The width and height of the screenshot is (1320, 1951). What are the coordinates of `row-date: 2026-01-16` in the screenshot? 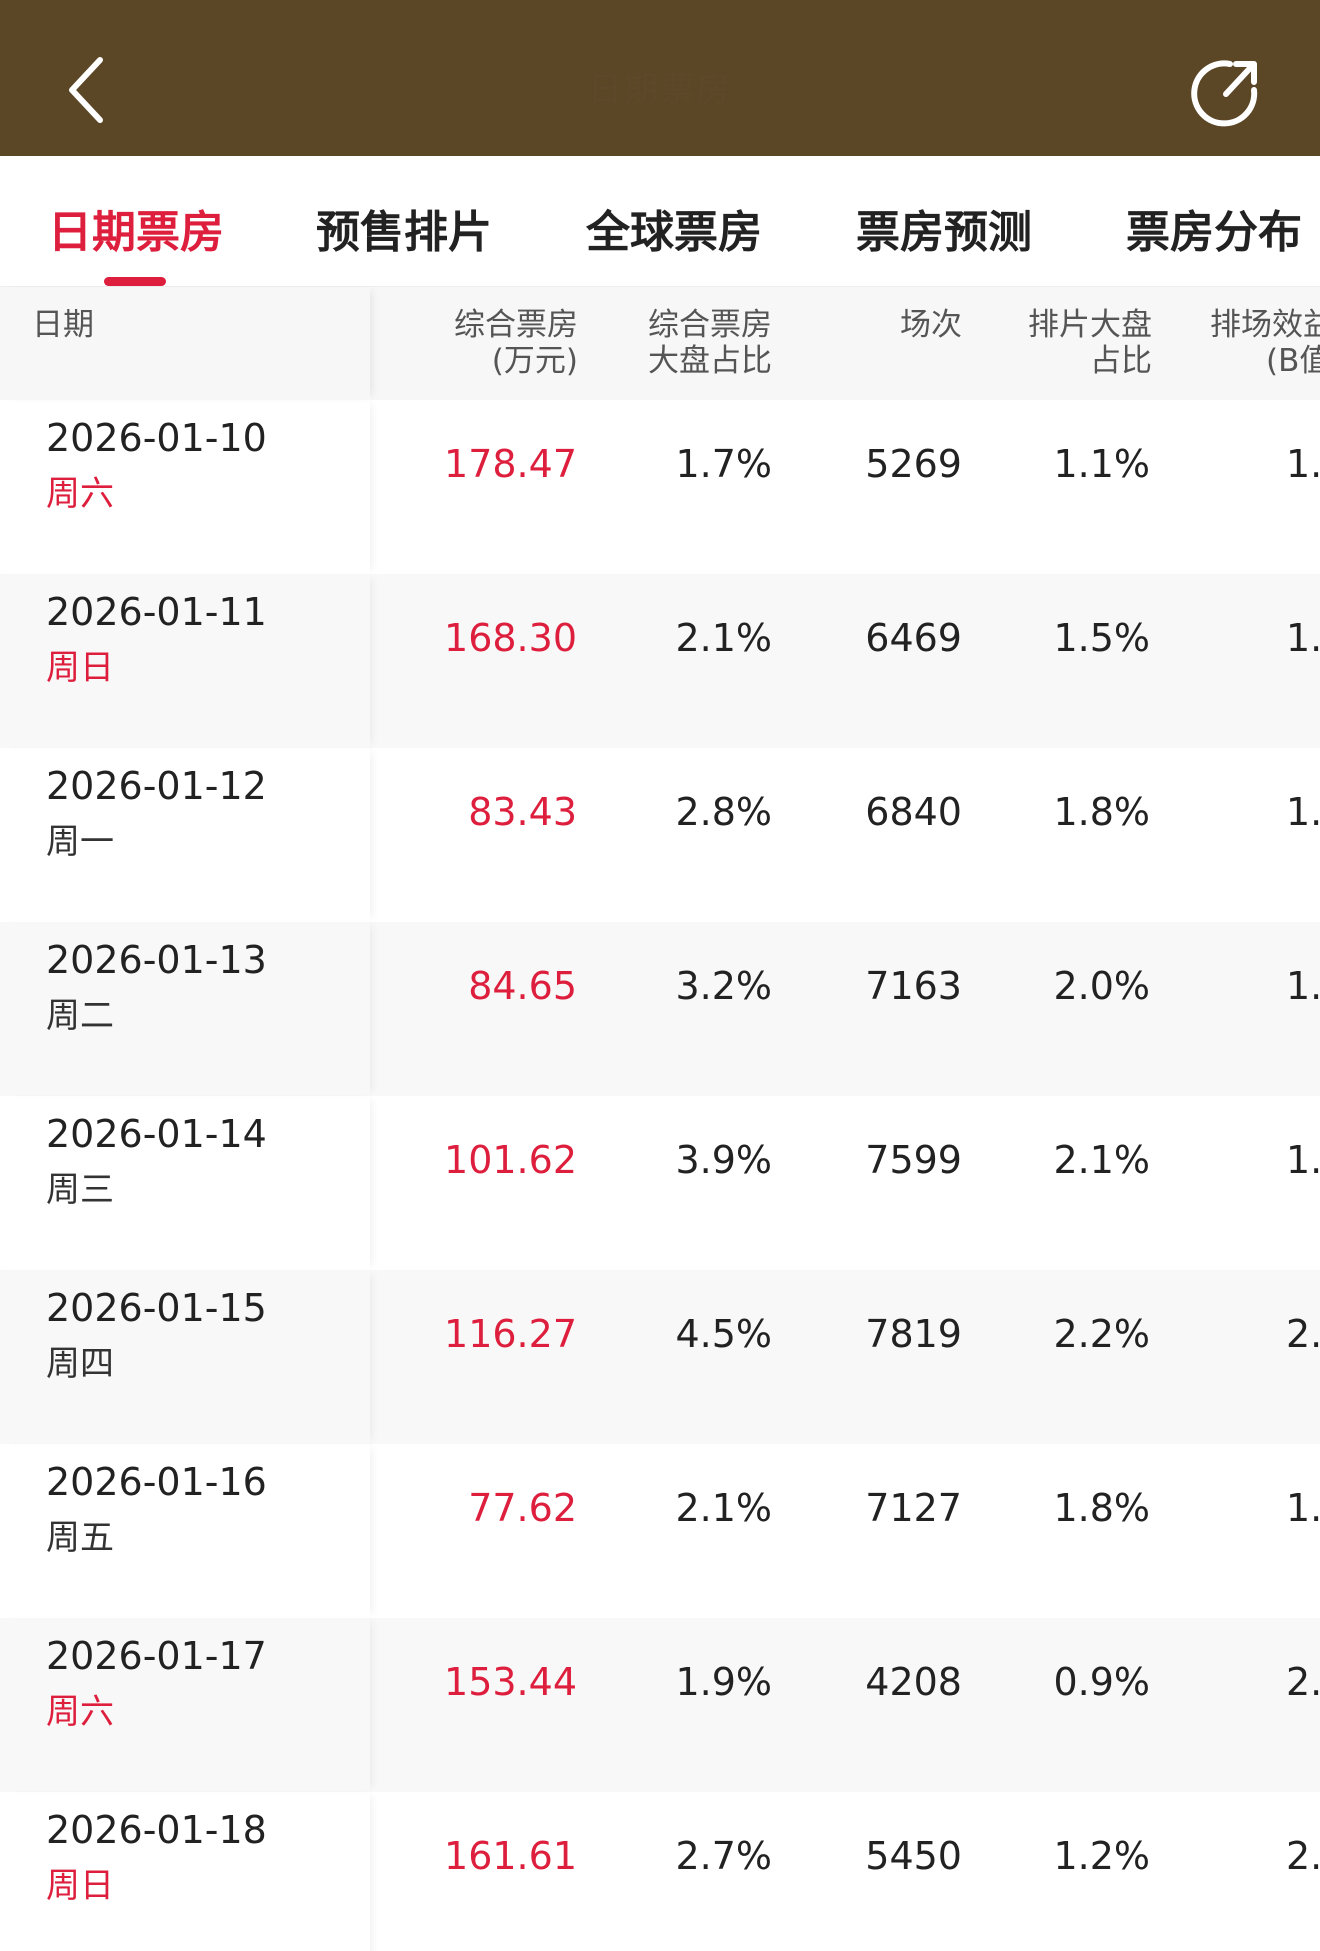 It's located at (156, 1482).